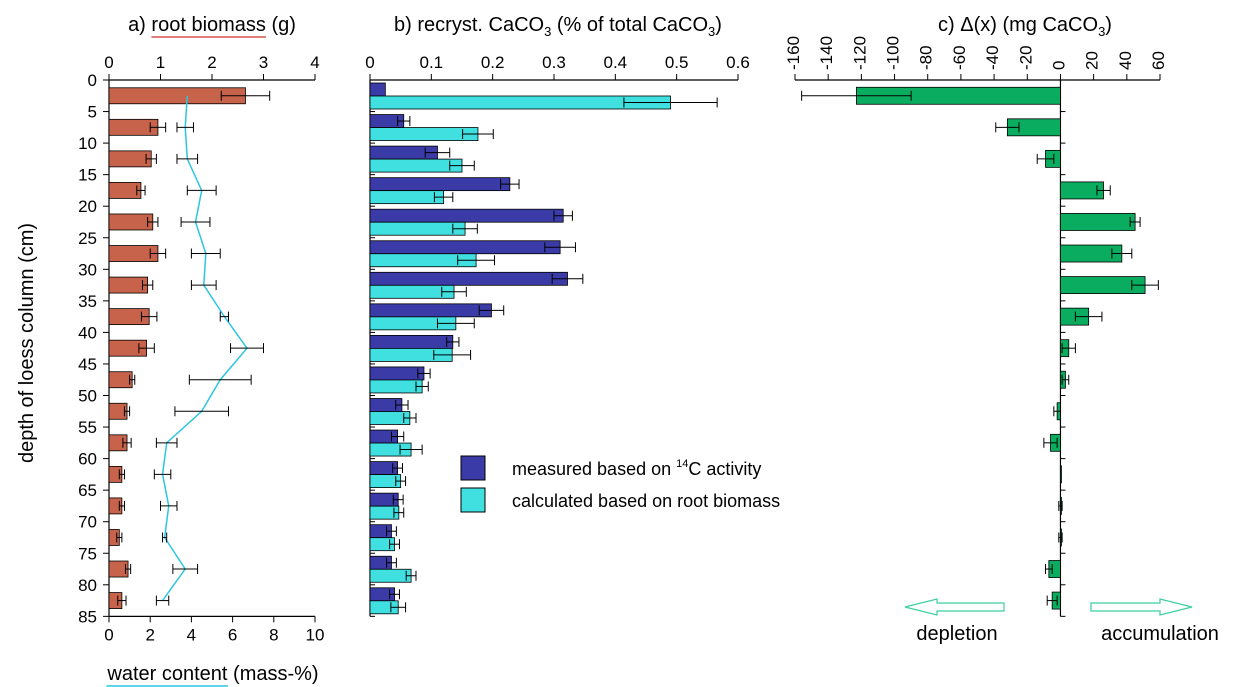  Describe the element at coordinates (1018, 25) in the screenshot. I see `panel-c-title-part1: c) Δ(x) (mg CaCO` at that location.